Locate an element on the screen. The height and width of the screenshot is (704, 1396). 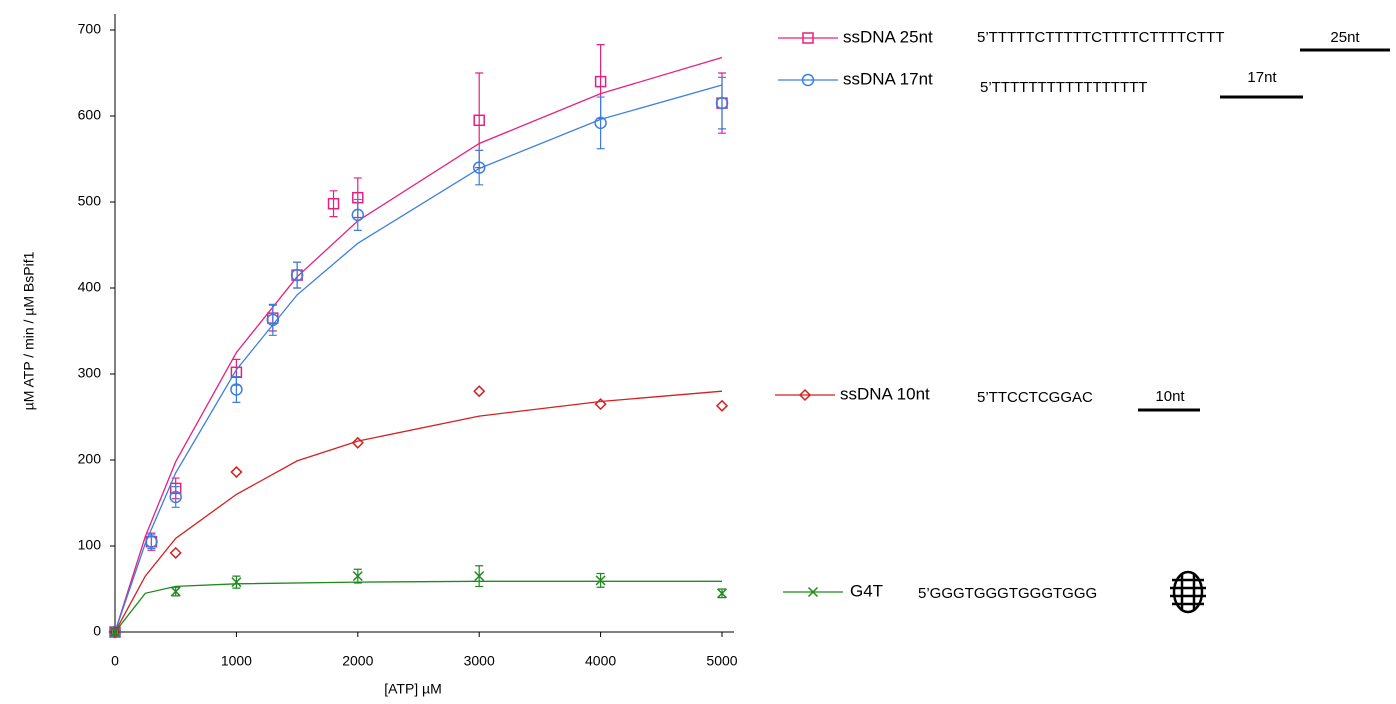
length-label: 17nt is located at coordinates (1262, 77).